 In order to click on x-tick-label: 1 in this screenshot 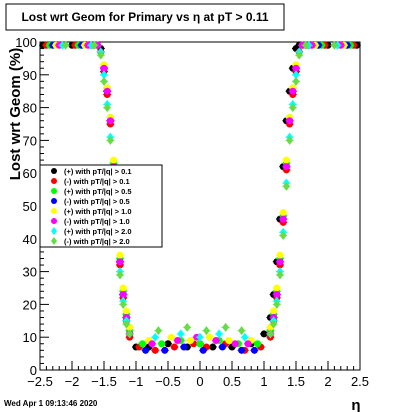, I will do `click(263, 381)`.